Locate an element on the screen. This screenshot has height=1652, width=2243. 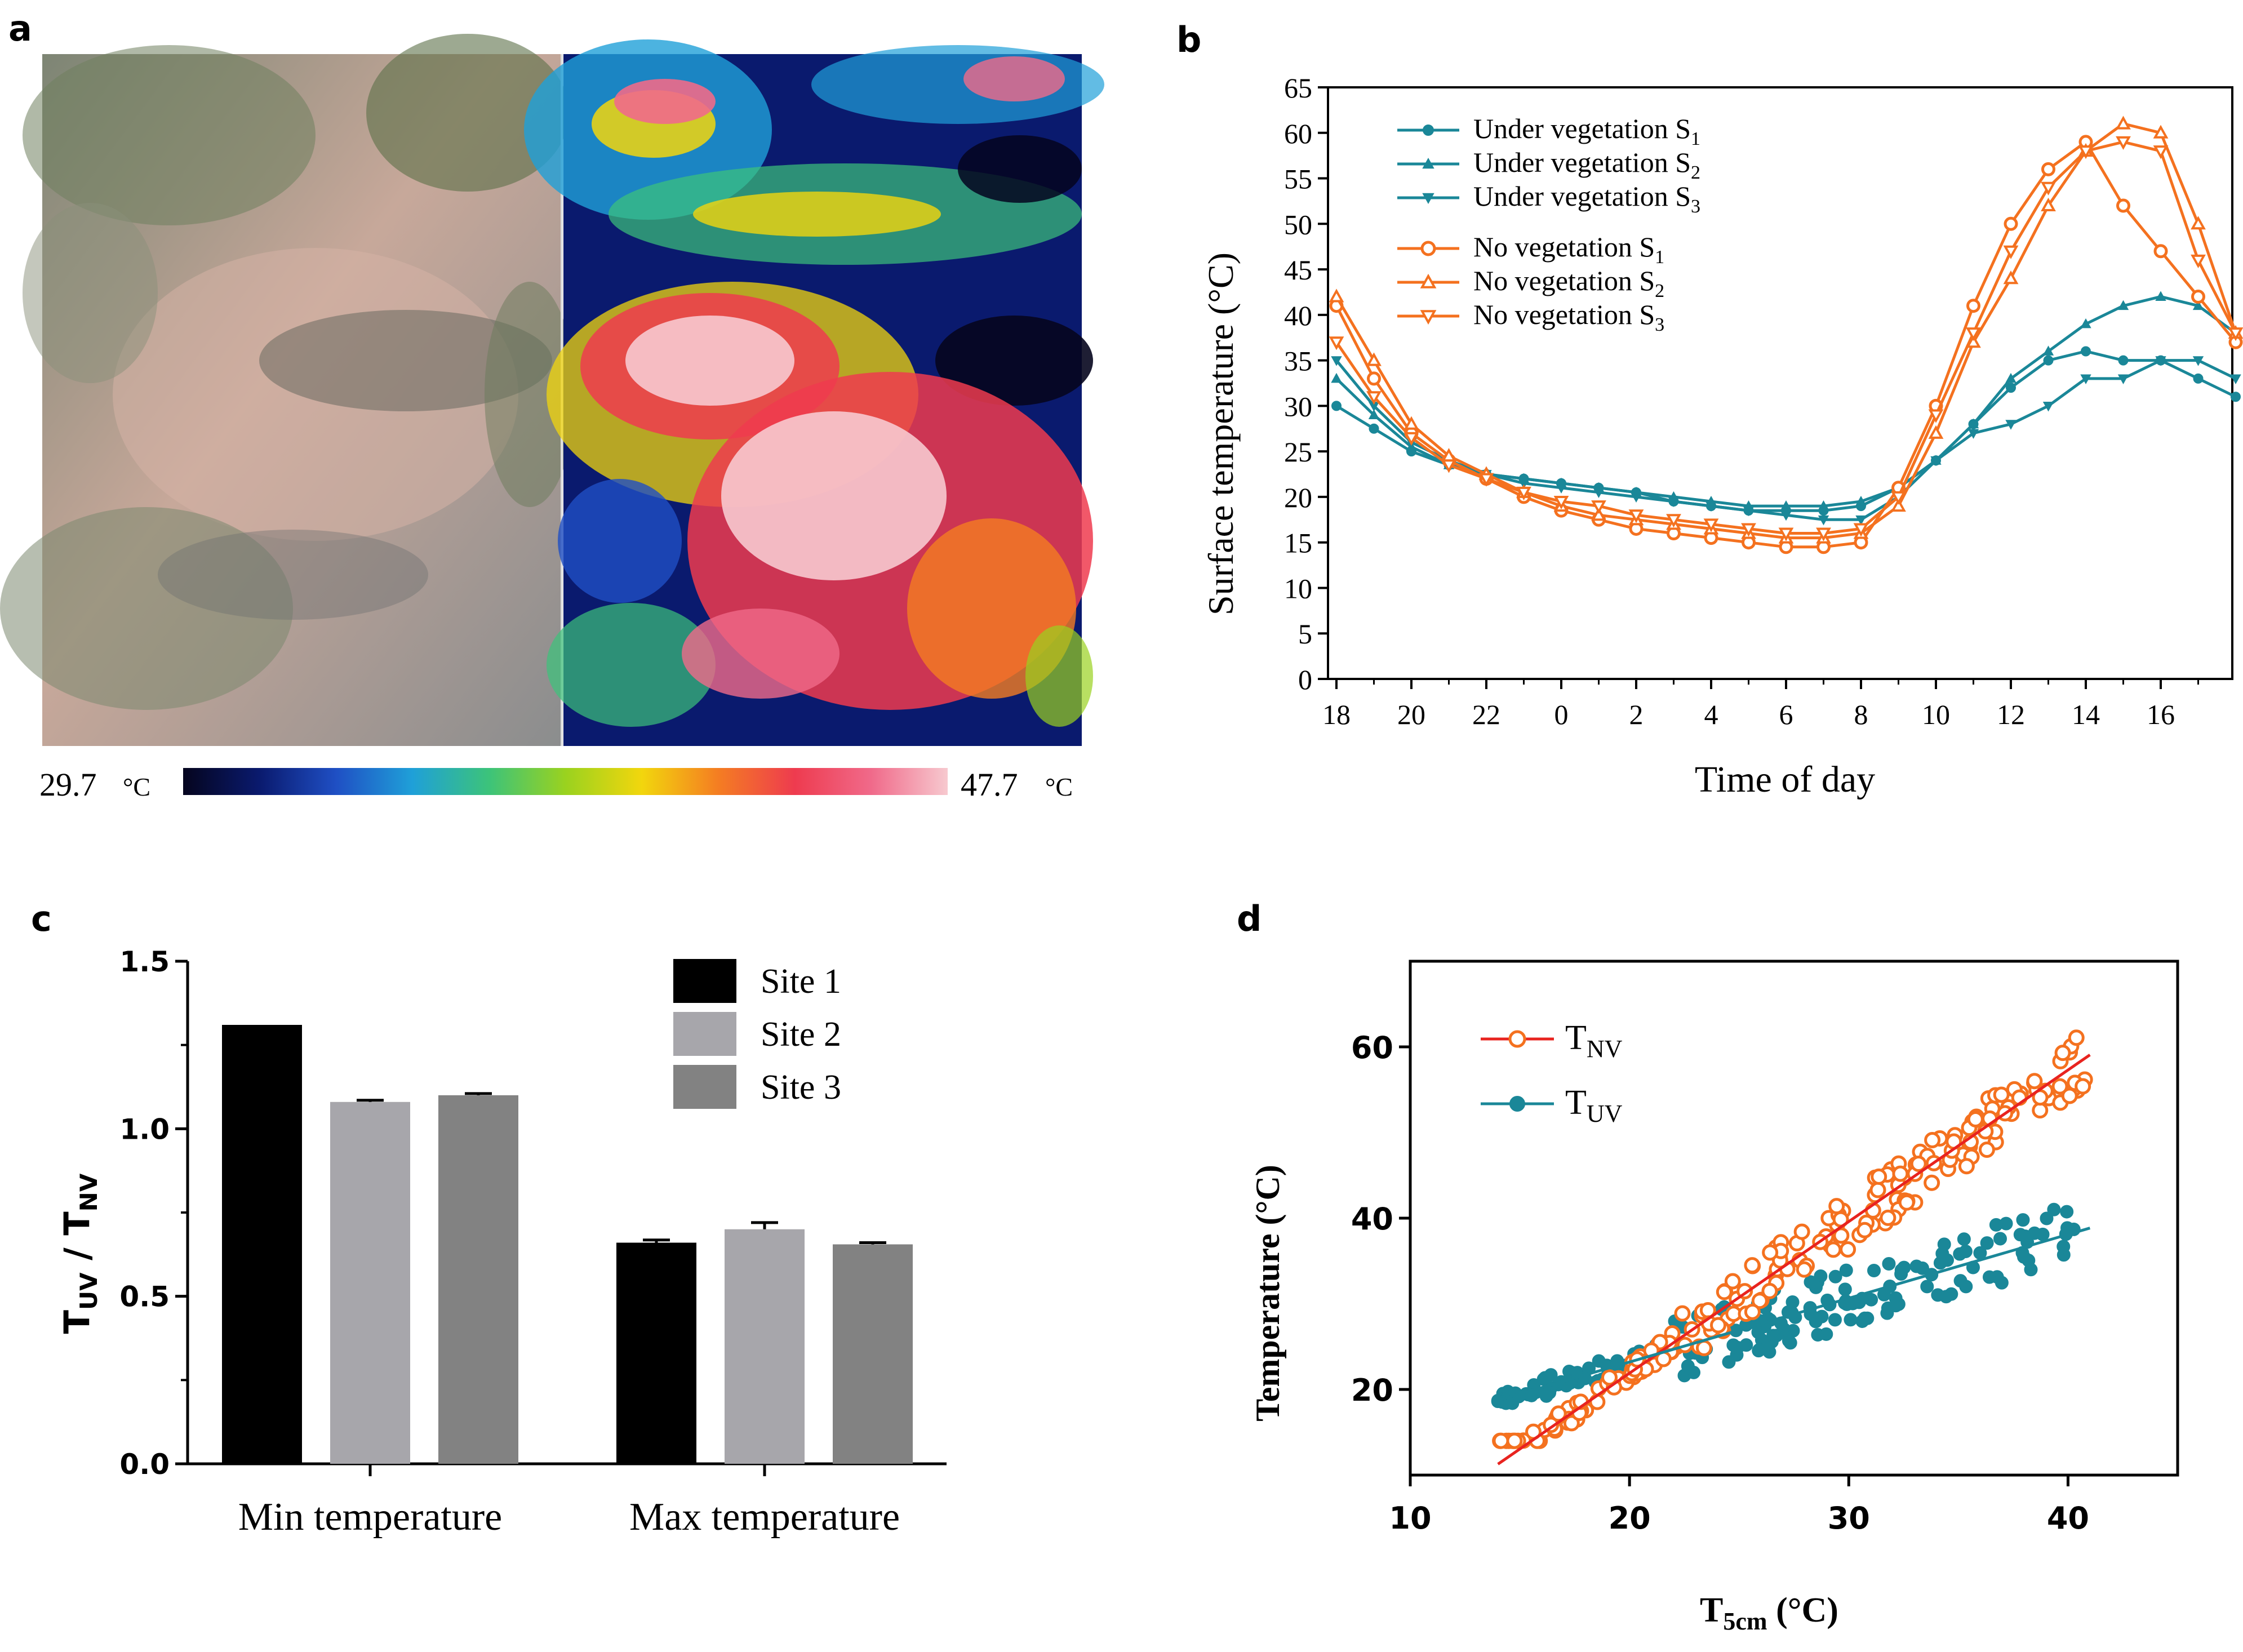
panel-d-xtick-label: 20 is located at coordinates (1630, 1518).